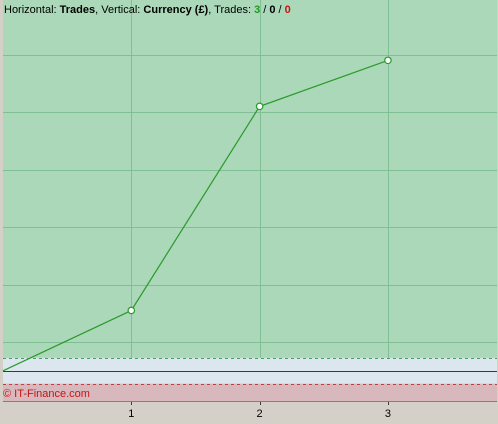 The width and height of the screenshot is (498, 424). What do you see at coordinates (250, 370) in the screenshot?
I see `neutral-zone` at bounding box center [250, 370].